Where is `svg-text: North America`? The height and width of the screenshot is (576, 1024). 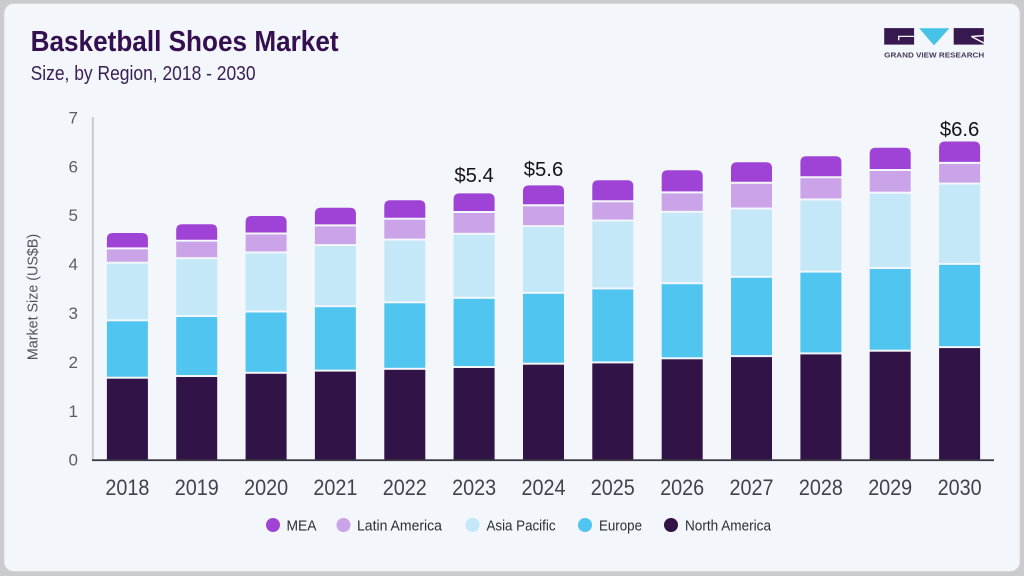
svg-text: North America is located at coordinates (728, 526).